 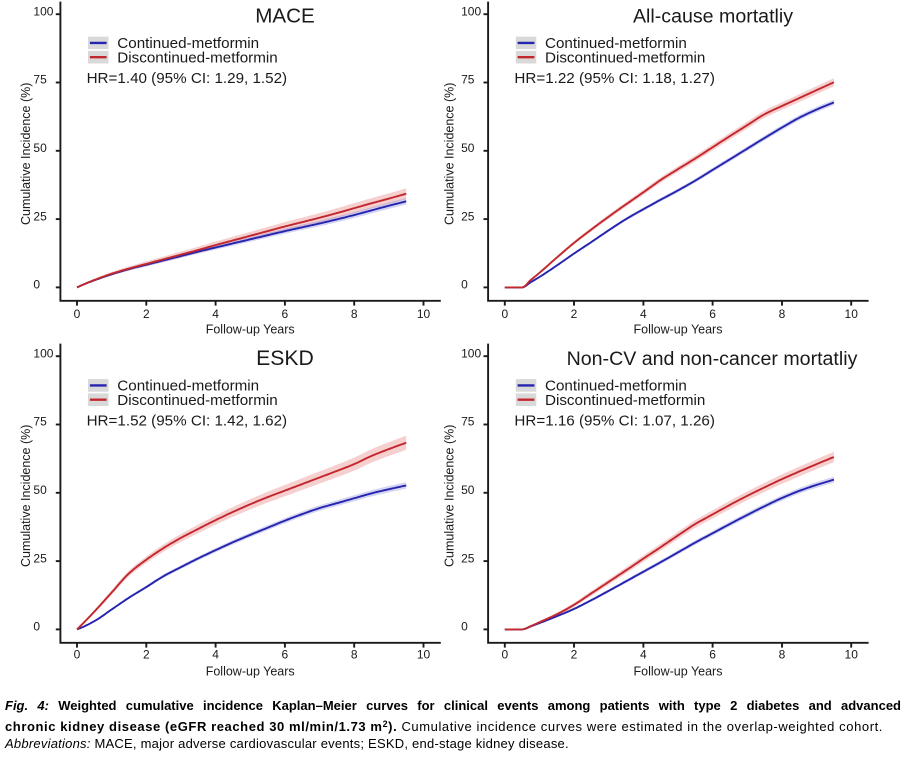 What do you see at coordinates (187, 78) in the screenshot?
I see `svg-text: HR=1.40 (95% CI: 1.29, 1.52)` at bounding box center [187, 78].